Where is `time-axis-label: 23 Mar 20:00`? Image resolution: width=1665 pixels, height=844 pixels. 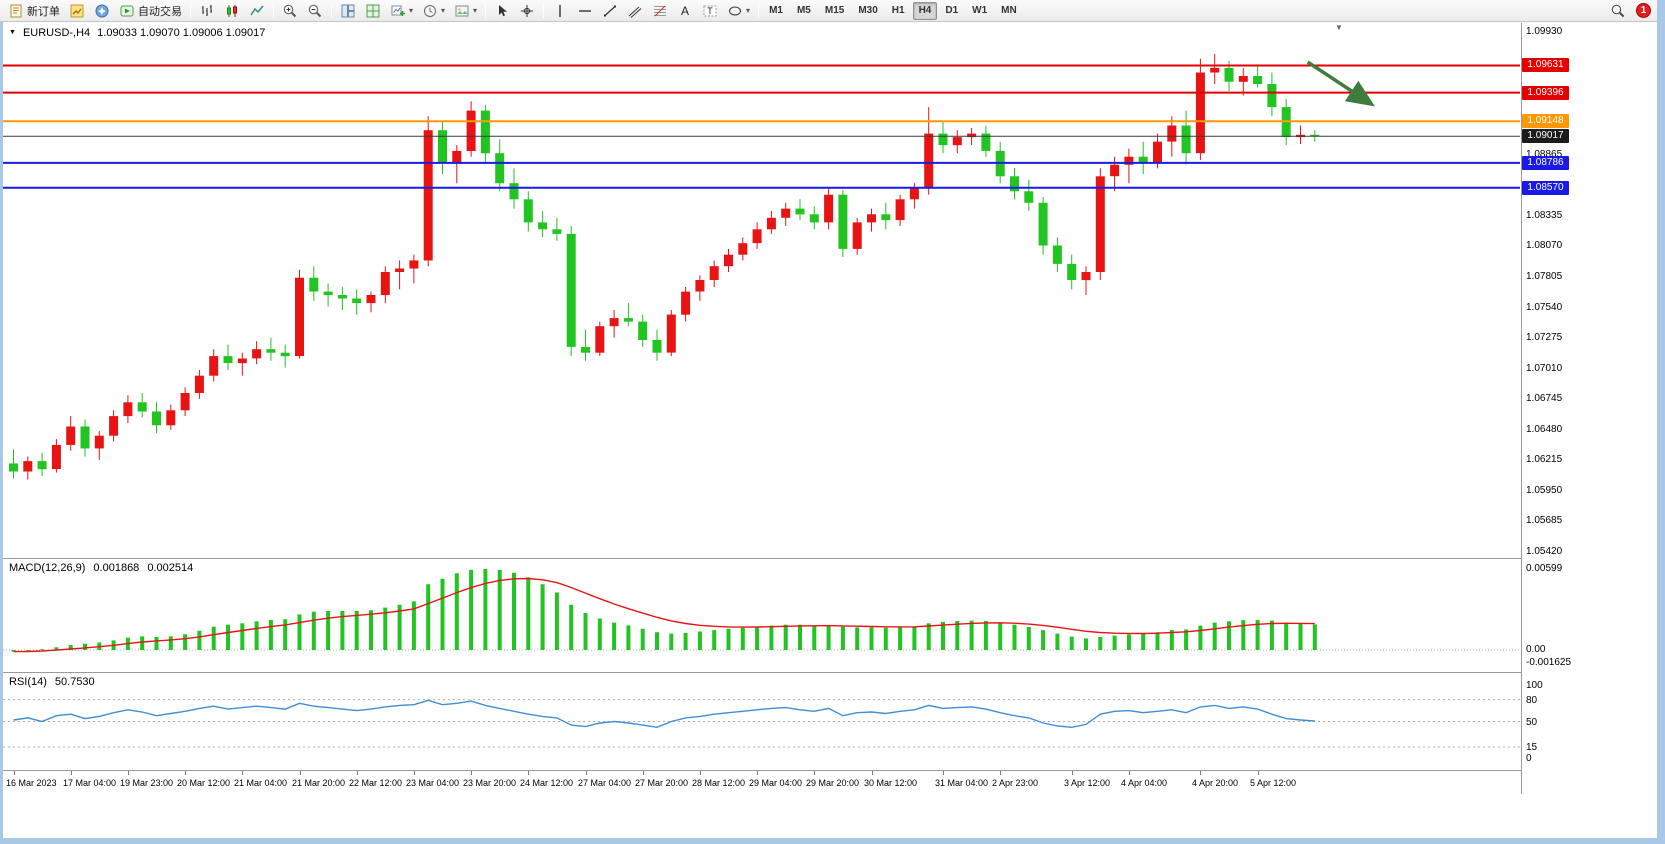
time-axis-label: 23 Mar 20:00 is located at coordinates (490, 783).